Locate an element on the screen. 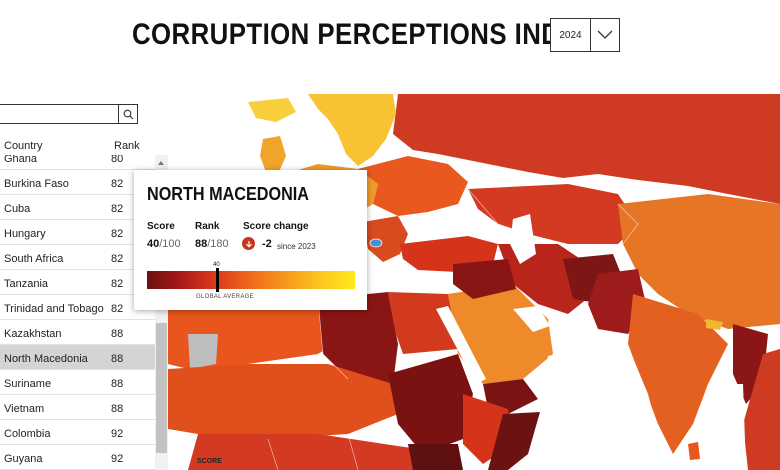  rank-value-group: 88/180 is located at coordinates (212, 244).